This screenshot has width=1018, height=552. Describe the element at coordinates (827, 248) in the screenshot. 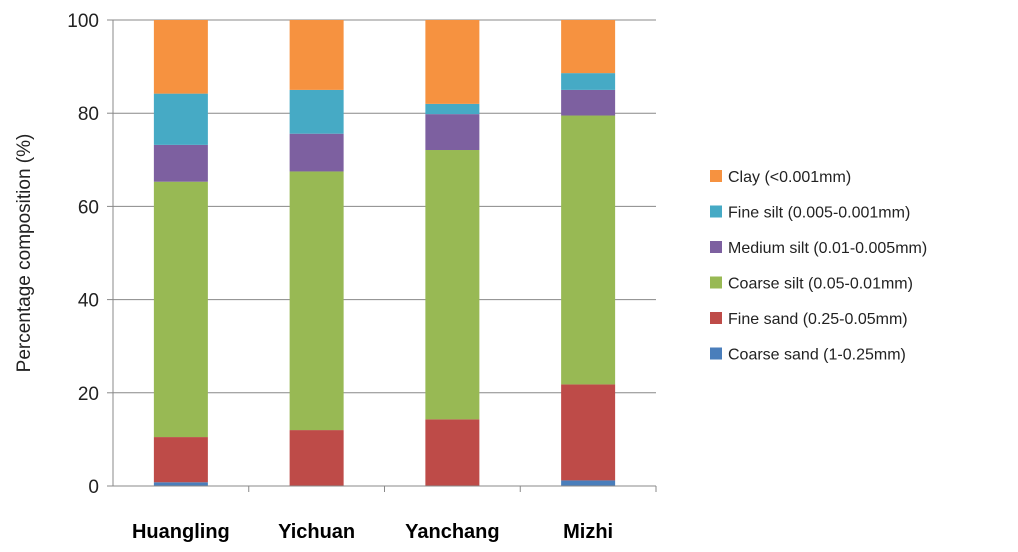

I see `legend-label: Medium silt (0.01-0.005mm)` at that location.